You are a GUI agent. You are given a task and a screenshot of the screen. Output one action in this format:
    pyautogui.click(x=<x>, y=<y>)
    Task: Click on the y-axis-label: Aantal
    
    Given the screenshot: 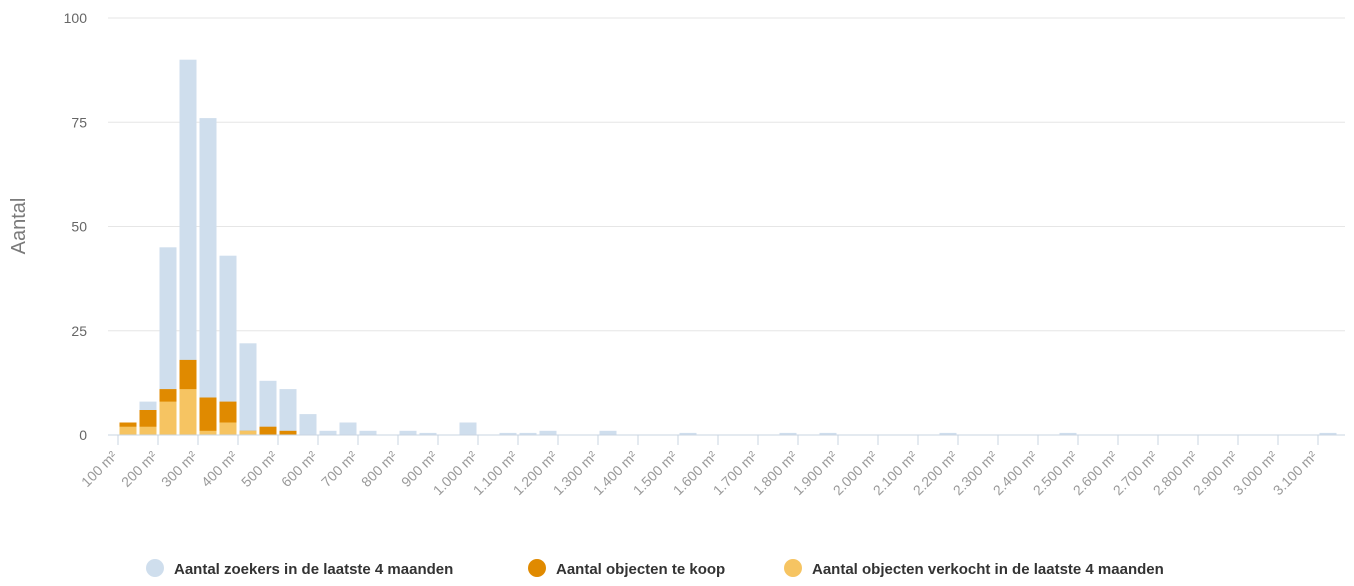 What is the action you would take?
    pyautogui.click(x=19, y=226)
    